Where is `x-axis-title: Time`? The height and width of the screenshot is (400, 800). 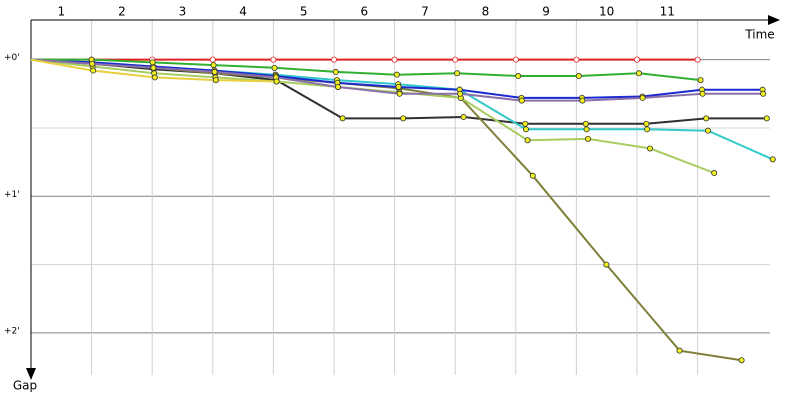
x-axis-title: Time is located at coordinates (759, 35).